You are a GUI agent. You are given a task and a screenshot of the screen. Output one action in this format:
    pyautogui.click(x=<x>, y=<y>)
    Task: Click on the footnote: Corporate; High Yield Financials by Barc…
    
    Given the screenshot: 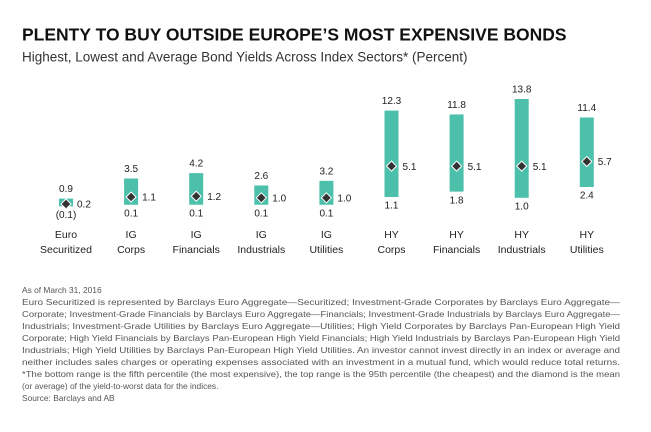 What is the action you would take?
    pyautogui.click(x=321, y=338)
    